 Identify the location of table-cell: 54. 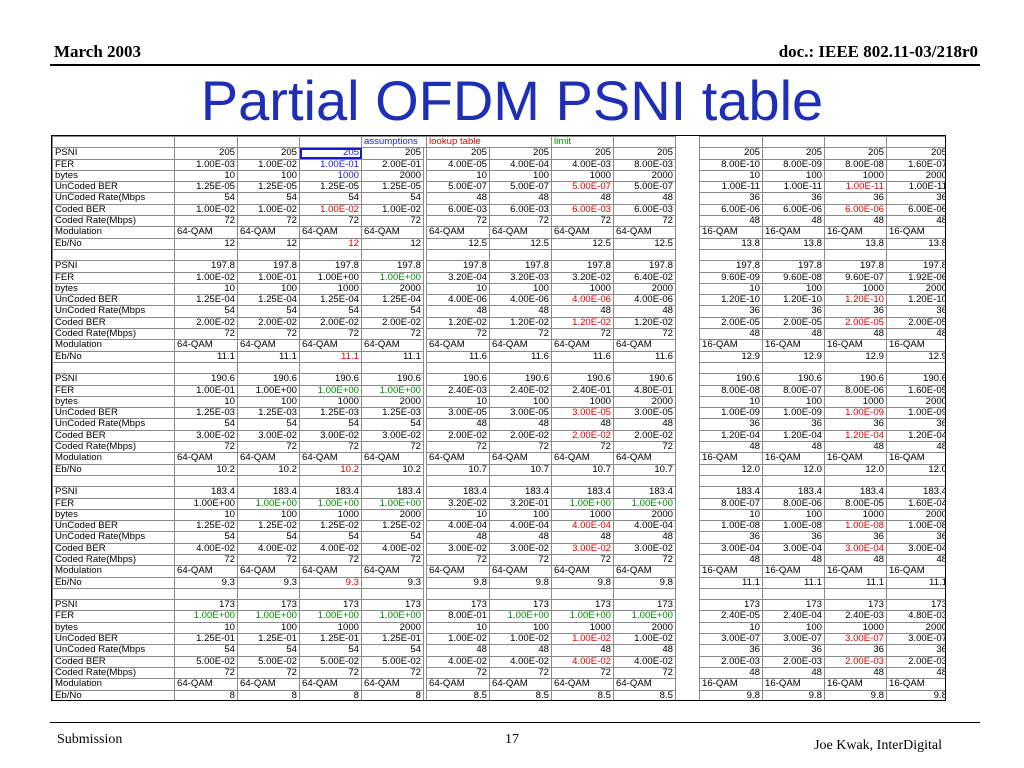
(330, 198).